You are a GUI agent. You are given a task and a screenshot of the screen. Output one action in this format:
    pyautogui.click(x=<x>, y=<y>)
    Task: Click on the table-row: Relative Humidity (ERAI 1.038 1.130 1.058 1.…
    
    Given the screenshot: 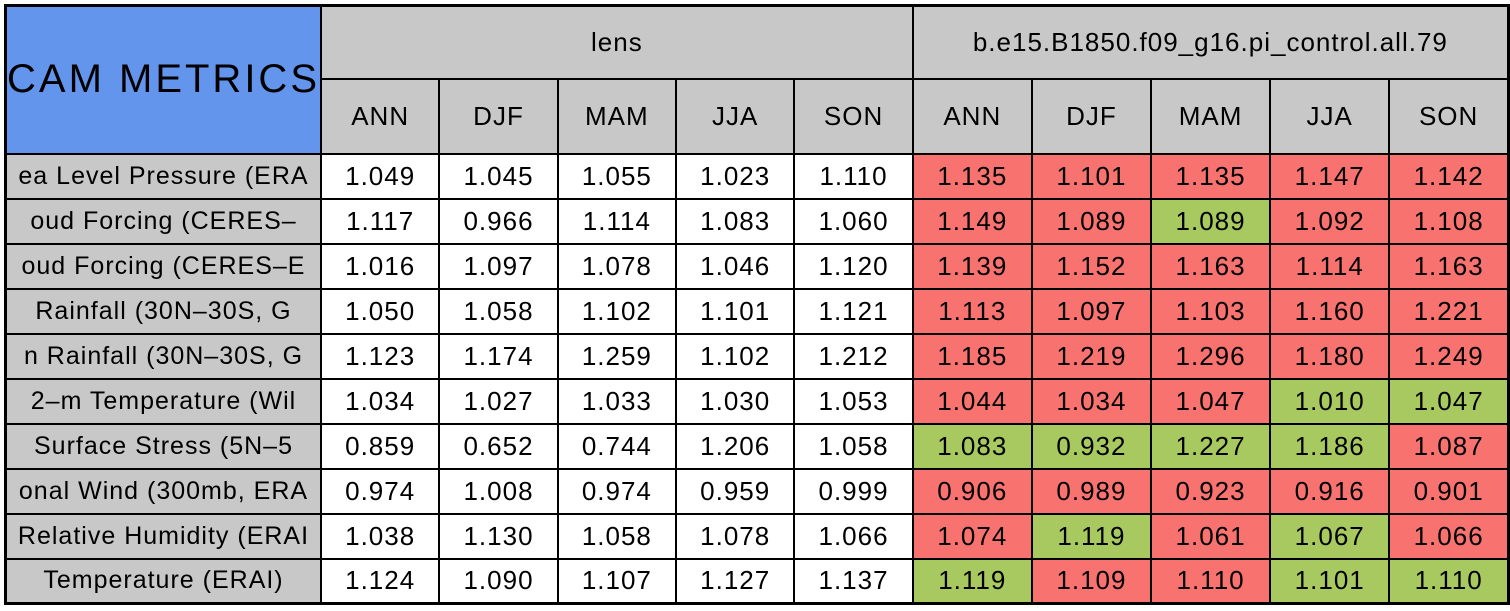 What is the action you would take?
    pyautogui.click(x=757, y=536)
    